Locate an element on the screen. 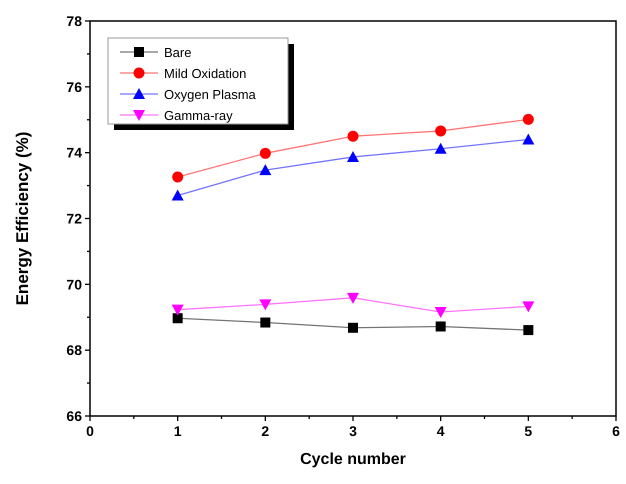 The height and width of the screenshot is (484, 626). x-tick-label: 2 is located at coordinates (265, 431).